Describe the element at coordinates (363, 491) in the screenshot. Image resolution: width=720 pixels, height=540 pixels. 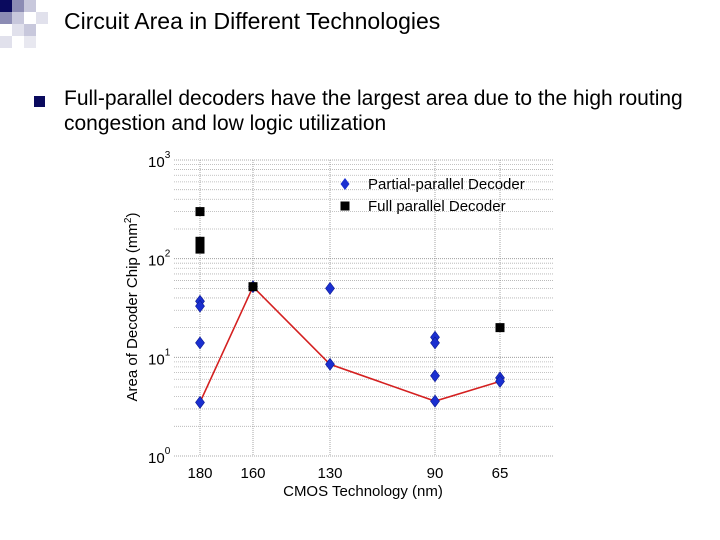
I see `x-axis-label: CMOS Technology (nm)` at that location.